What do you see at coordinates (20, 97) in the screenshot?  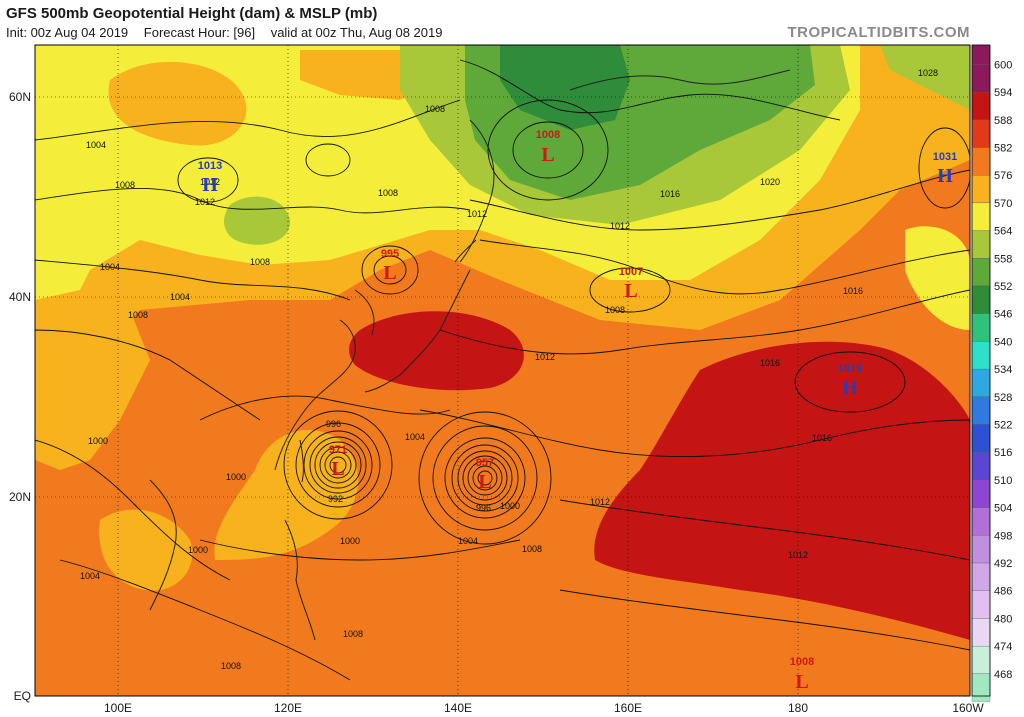 I see `lat-label: 60N` at bounding box center [20, 97].